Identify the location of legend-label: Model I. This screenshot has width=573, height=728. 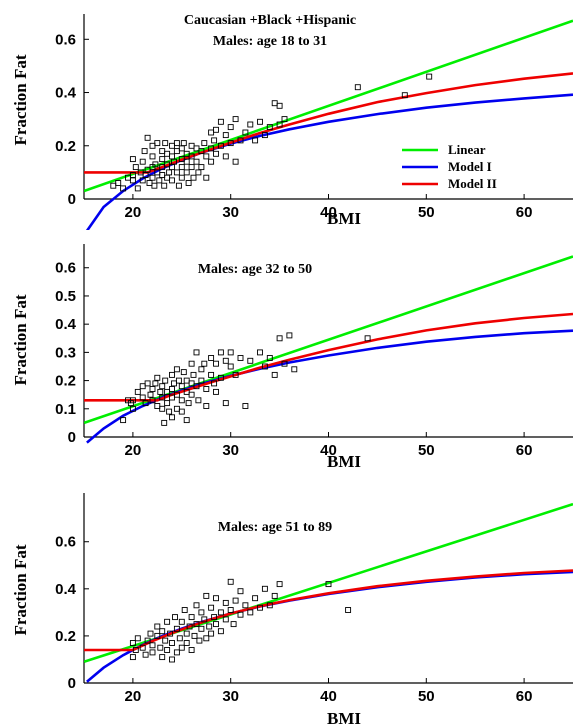
(470, 166).